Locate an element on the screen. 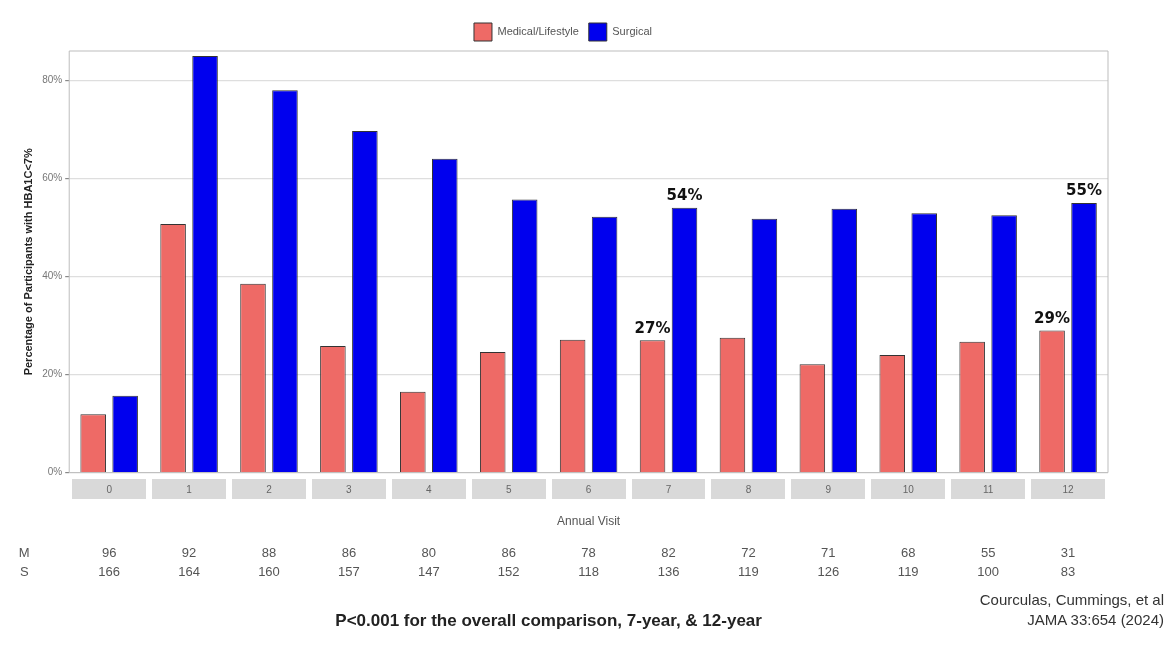 Image resolution: width=1176 pixels, height=655 pixels. y-axis-title: Percentage of Participants with HBA1C<7% is located at coordinates (27, 262).